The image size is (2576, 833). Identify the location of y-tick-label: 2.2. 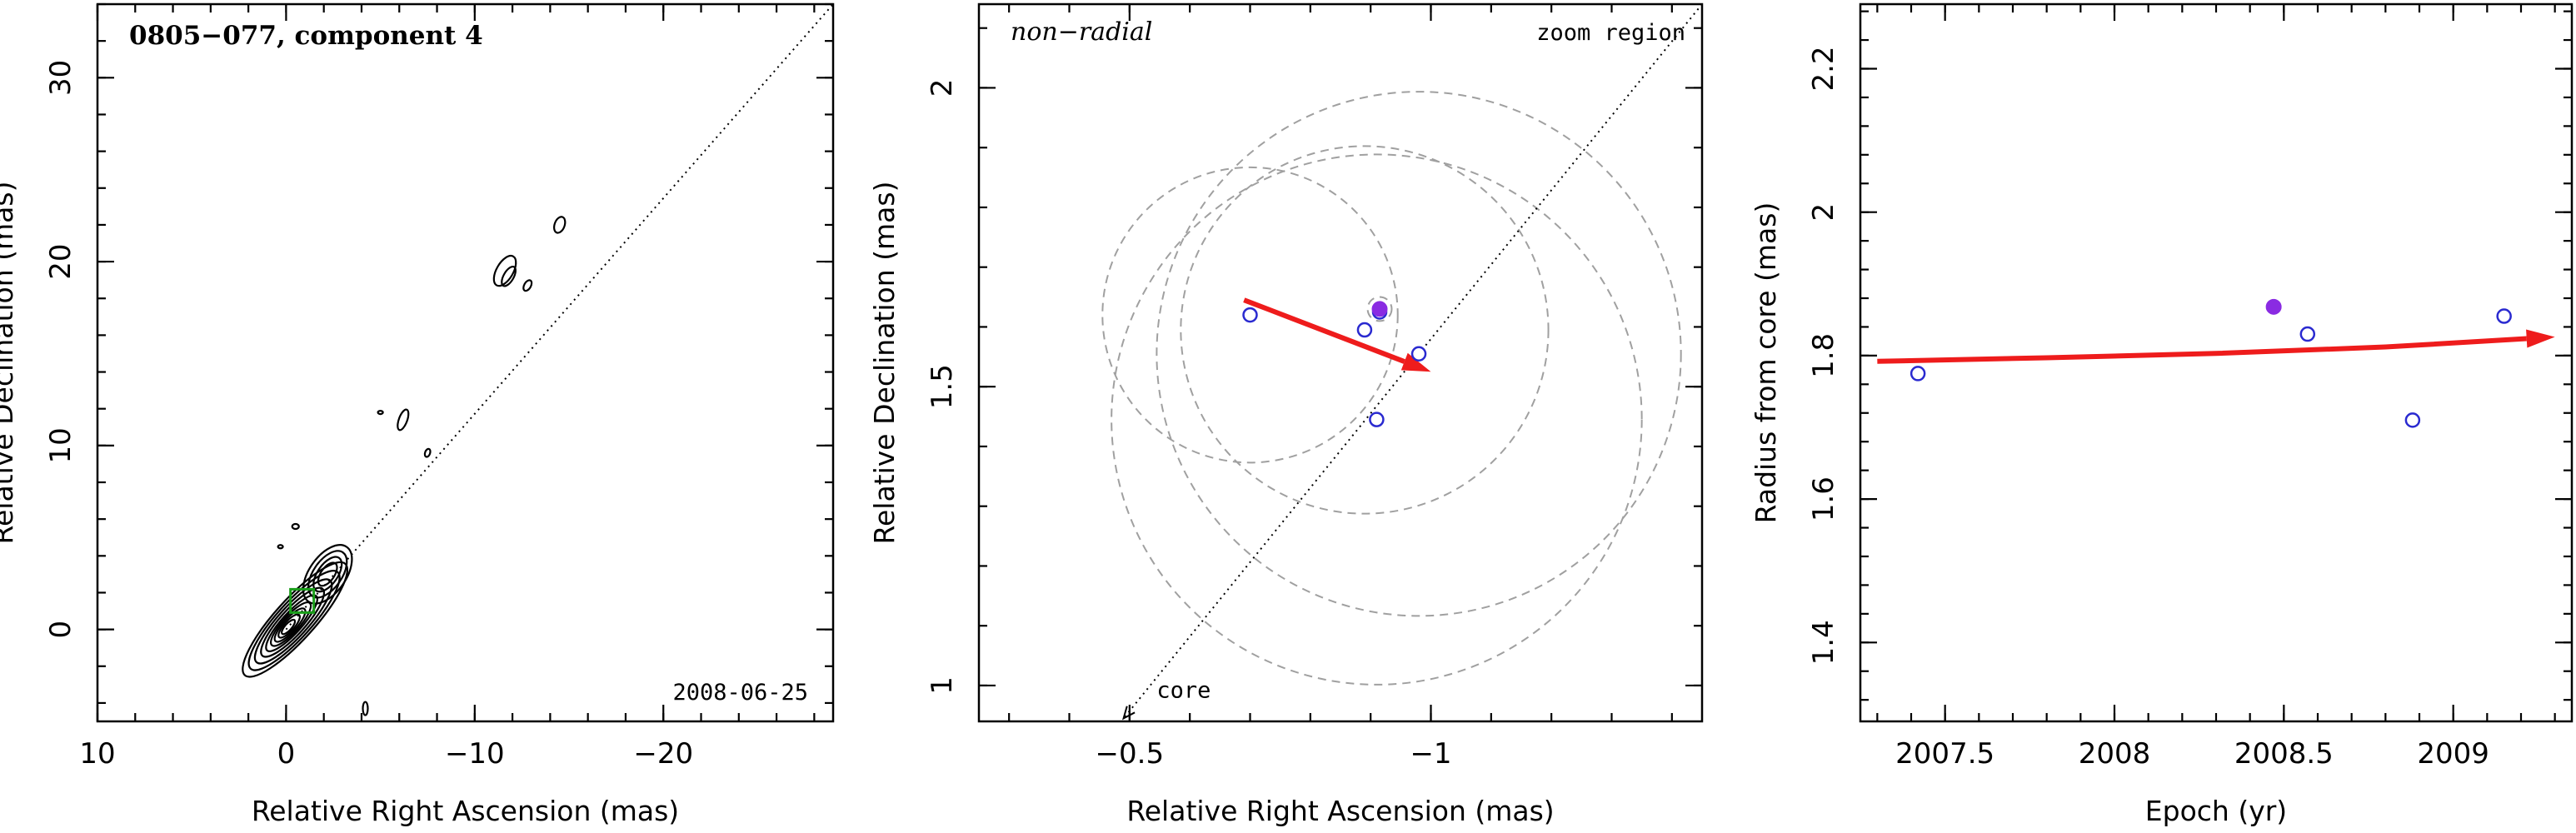
(1823, 68).